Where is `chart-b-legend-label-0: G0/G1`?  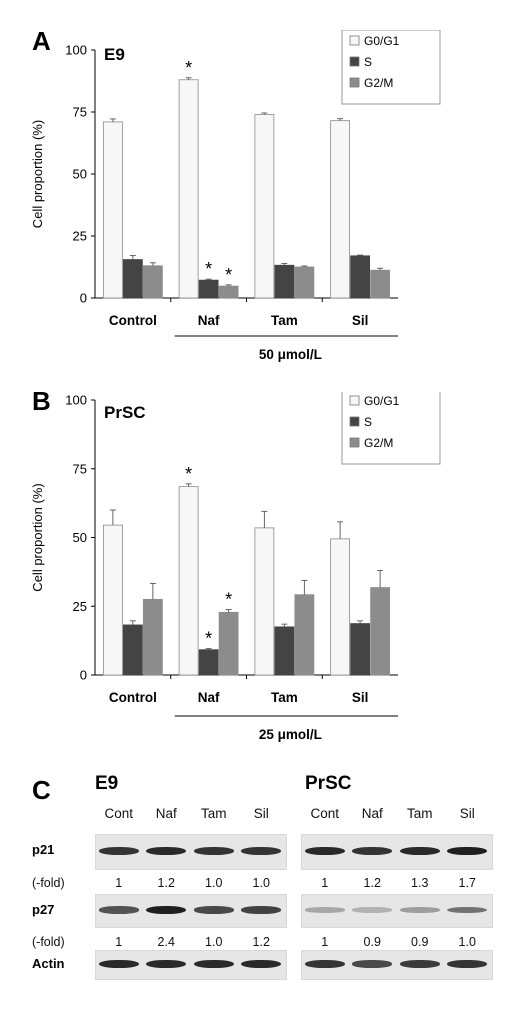
chart-b-legend-label-0: G0/G1 is located at coordinates (382, 401).